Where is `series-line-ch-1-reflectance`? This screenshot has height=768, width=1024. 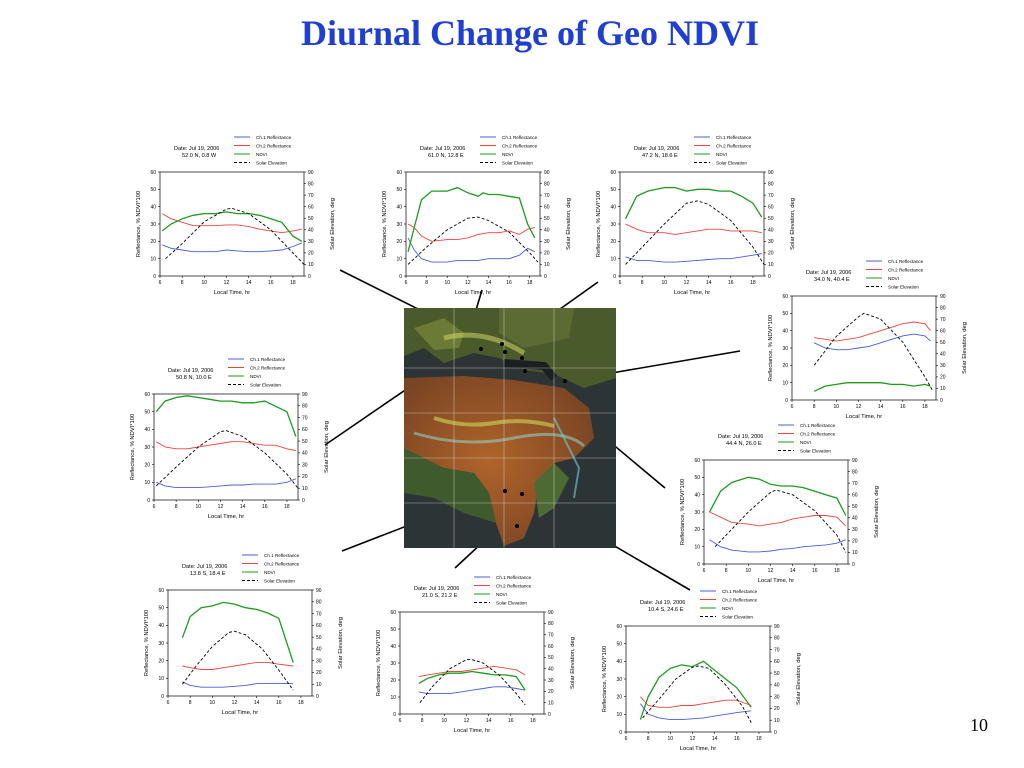 series-line-ch-1-reflectance is located at coordinates (777, 546).